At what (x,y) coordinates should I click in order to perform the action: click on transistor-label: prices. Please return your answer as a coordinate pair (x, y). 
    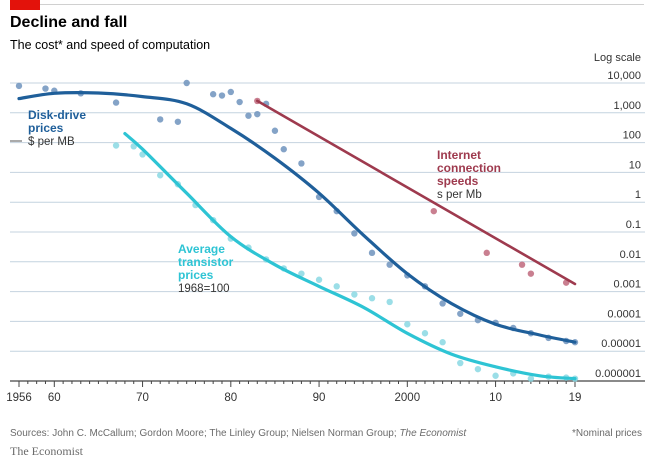
    Looking at the image, I should click on (196, 275).